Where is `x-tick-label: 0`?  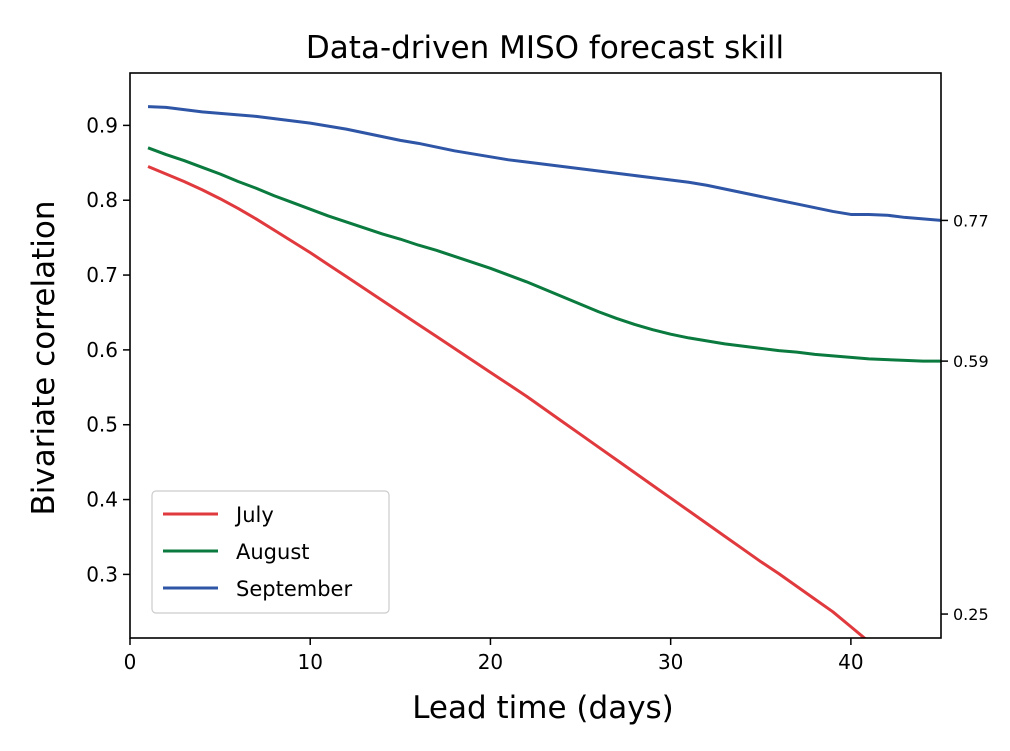
x-tick-label: 0 is located at coordinates (130, 662).